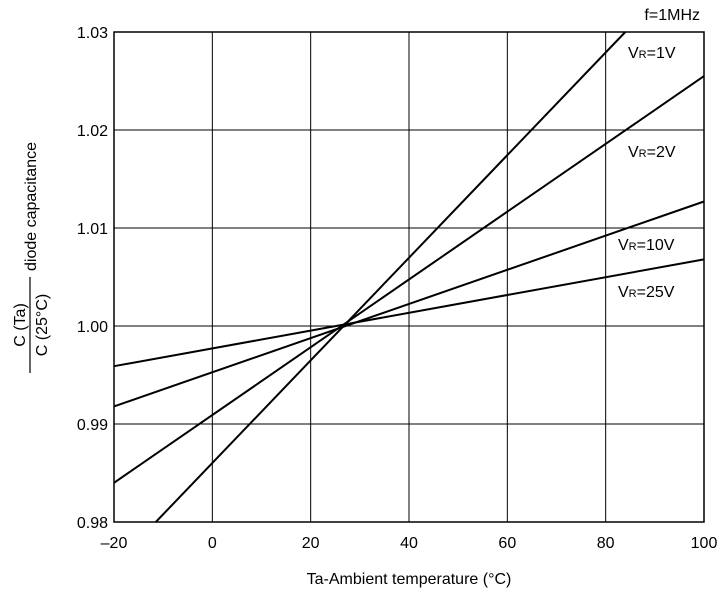 The image size is (720, 594). I want to click on x-tick-label: 100, so click(704, 543).